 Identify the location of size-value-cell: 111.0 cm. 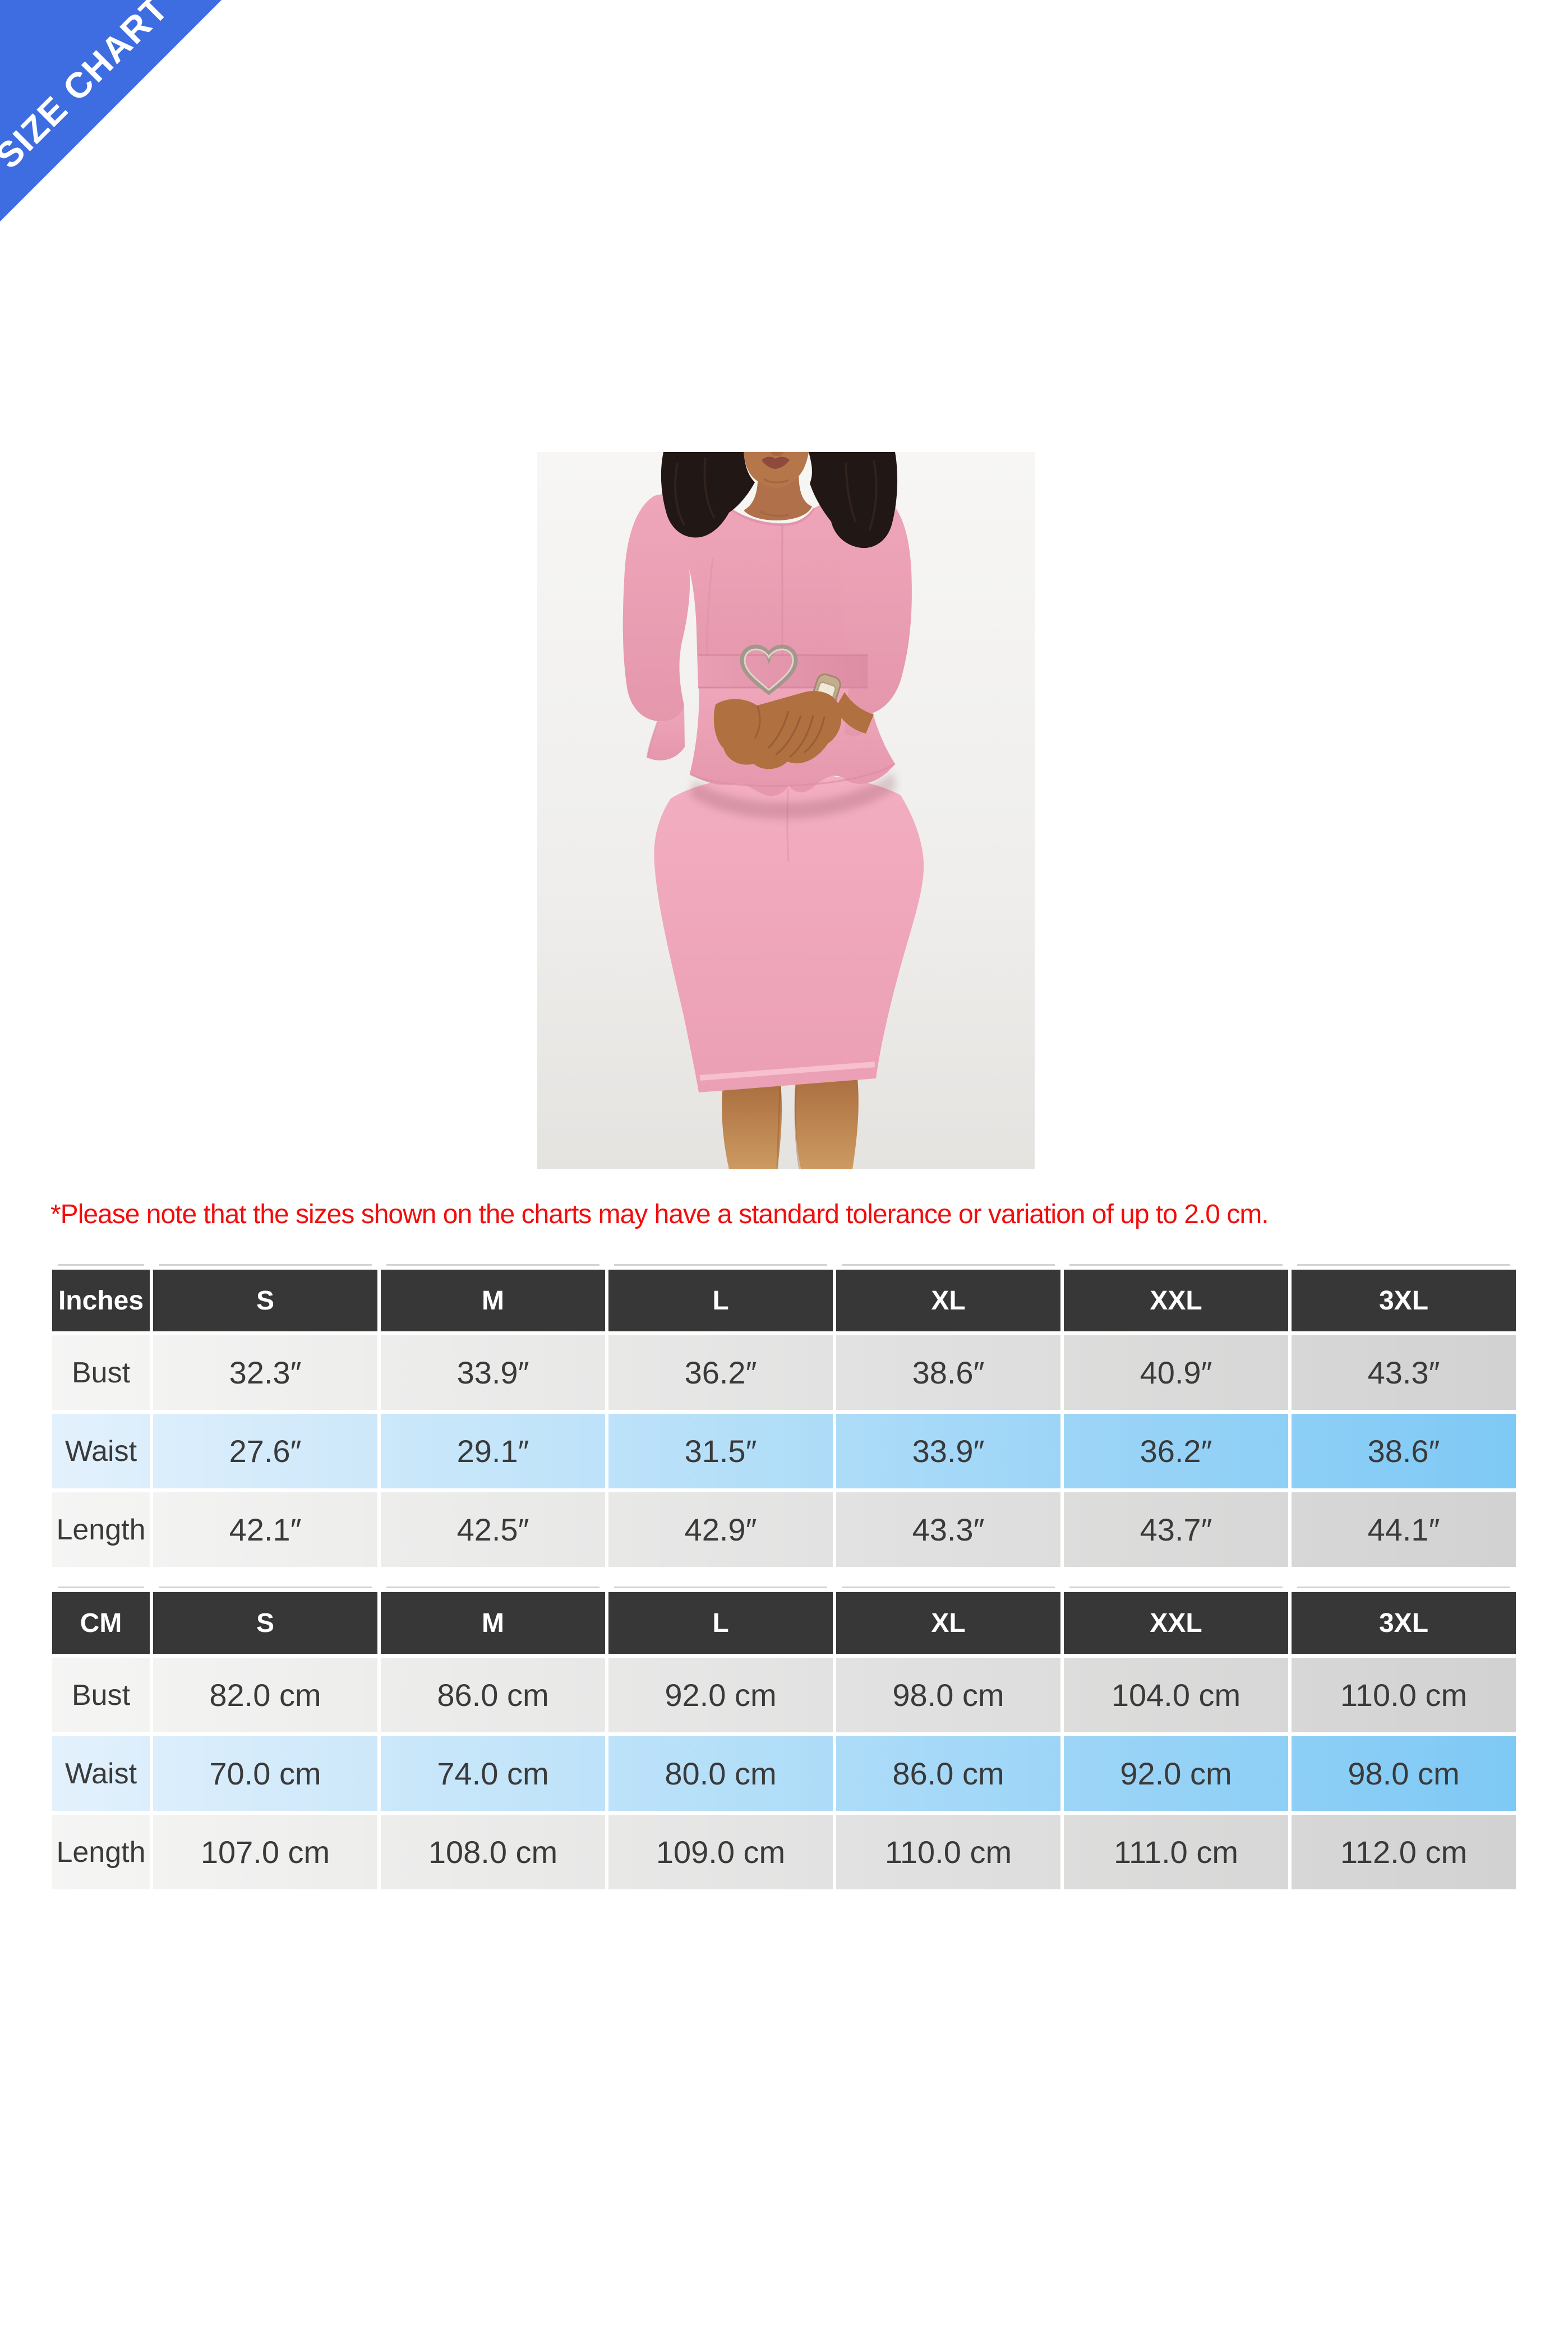
(1176, 1852).